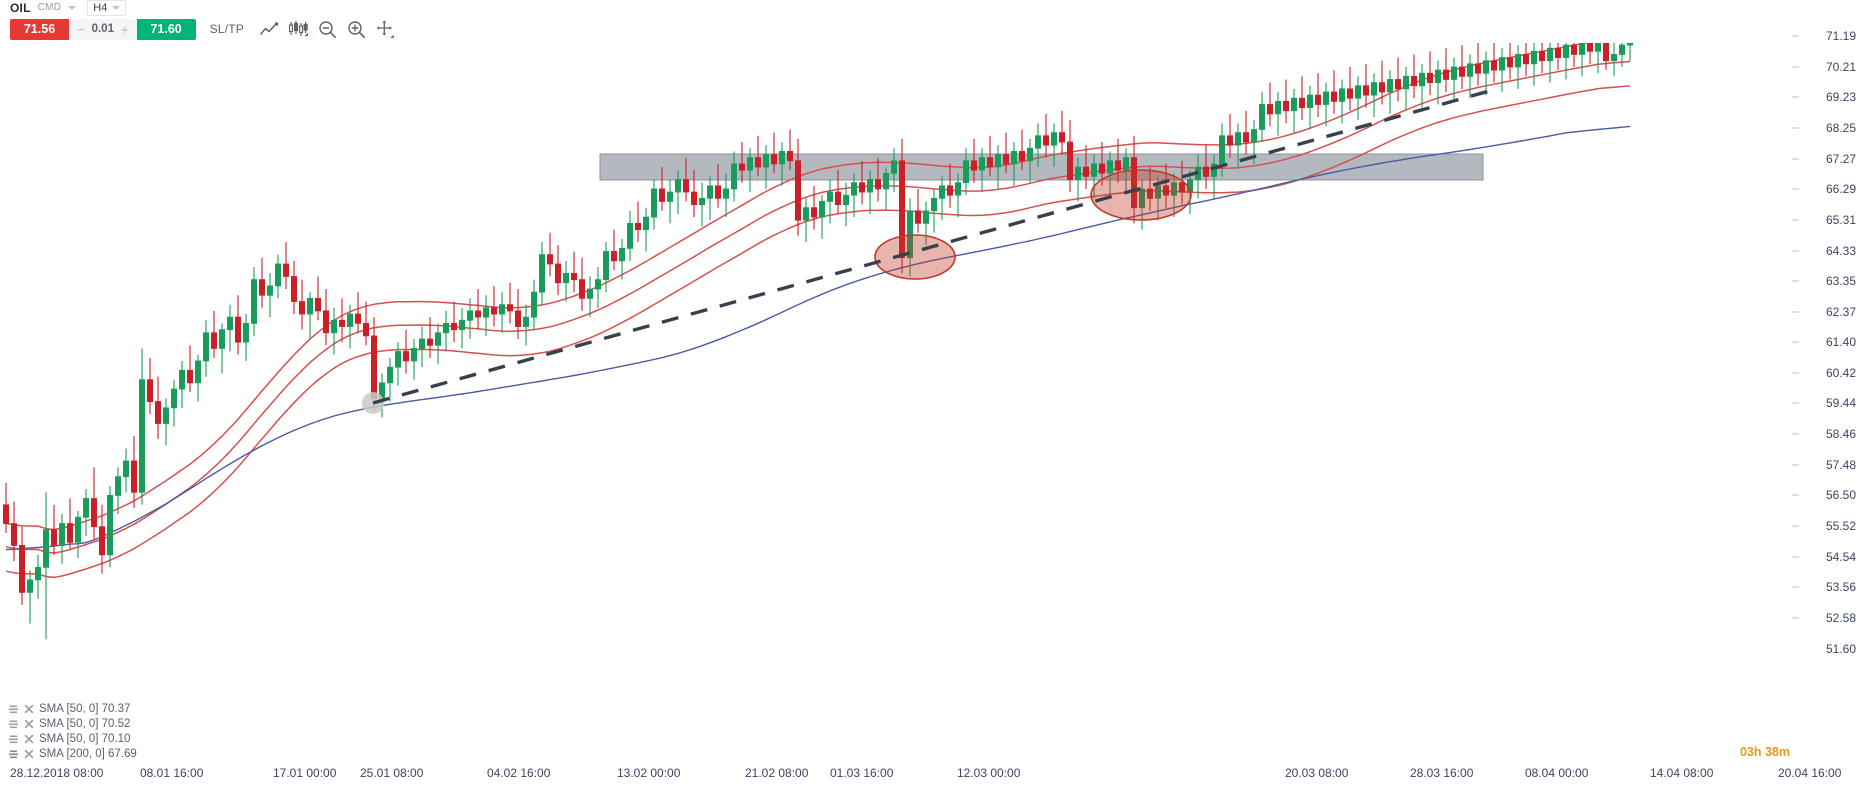 This screenshot has height=786, width=1862. I want to click on last-price-label: 51.60, so click(1840, 648).